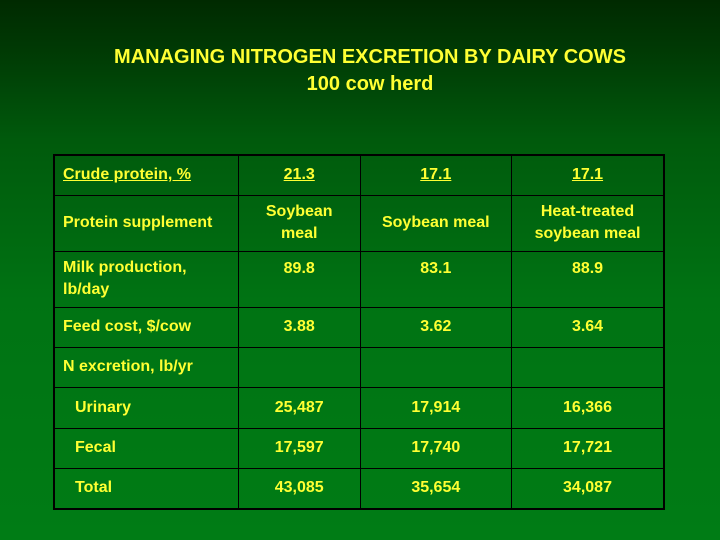 The height and width of the screenshot is (540, 720). I want to click on table-row: Urinary 25,487 17,914 16,366, so click(359, 407).